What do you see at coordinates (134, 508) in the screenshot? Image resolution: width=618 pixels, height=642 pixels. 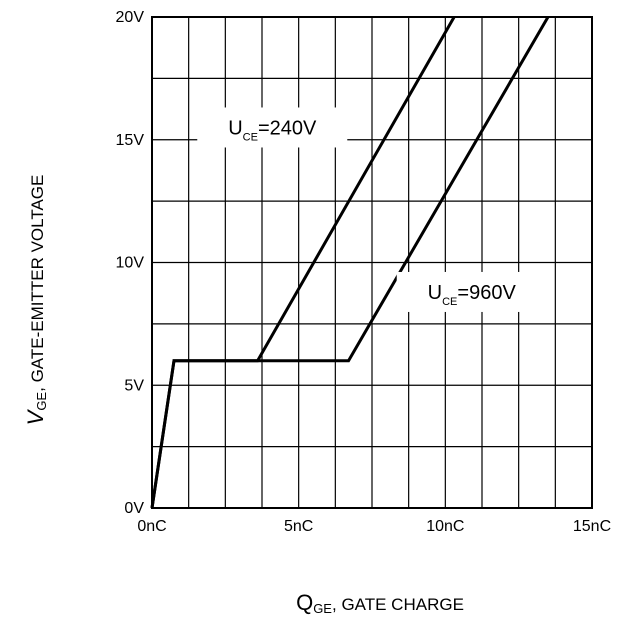 I see `y-tick-label: 0V` at bounding box center [134, 508].